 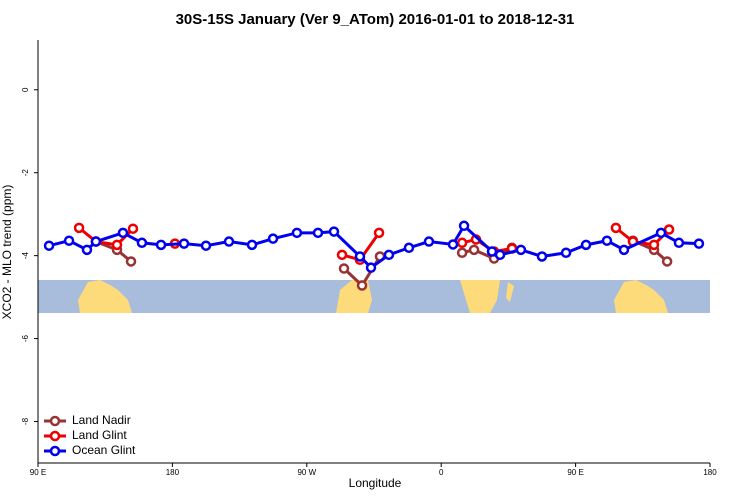 What do you see at coordinates (99, 435) in the screenshot?
I see `legend-label: Land Glint` at bounding box center [99, 435].